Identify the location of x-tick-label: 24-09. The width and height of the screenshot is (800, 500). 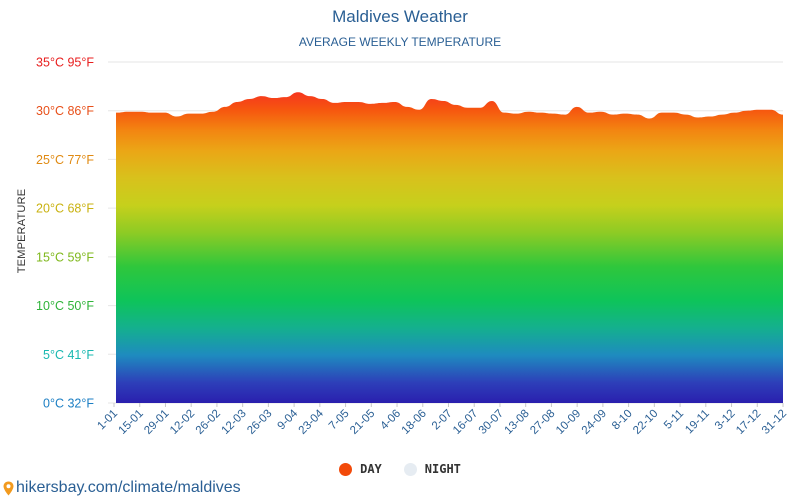
(594, 422).